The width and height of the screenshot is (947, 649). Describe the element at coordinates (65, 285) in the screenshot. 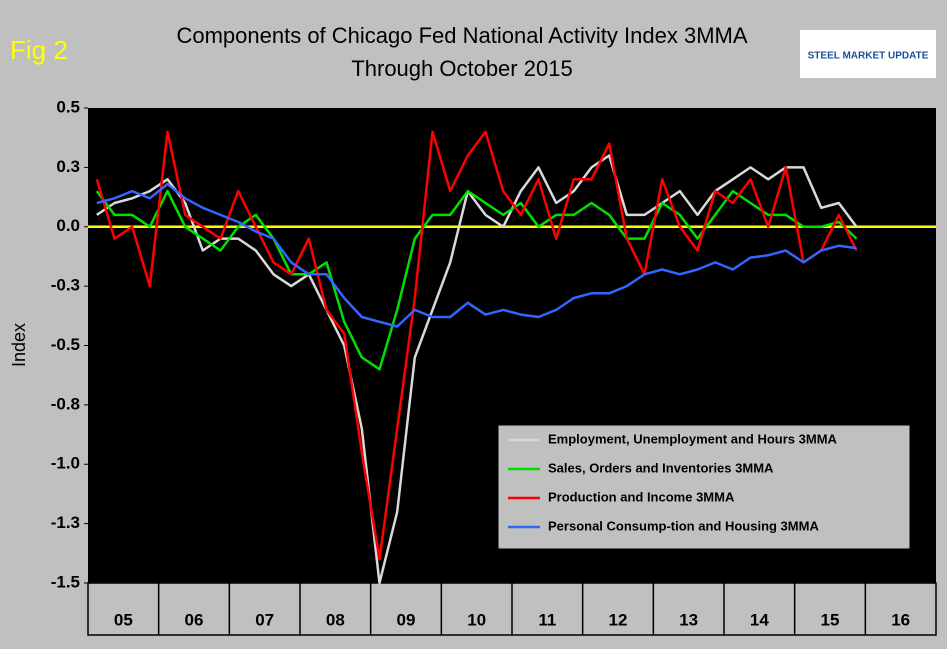

I see `y-tick-label: -0.3` at that location.